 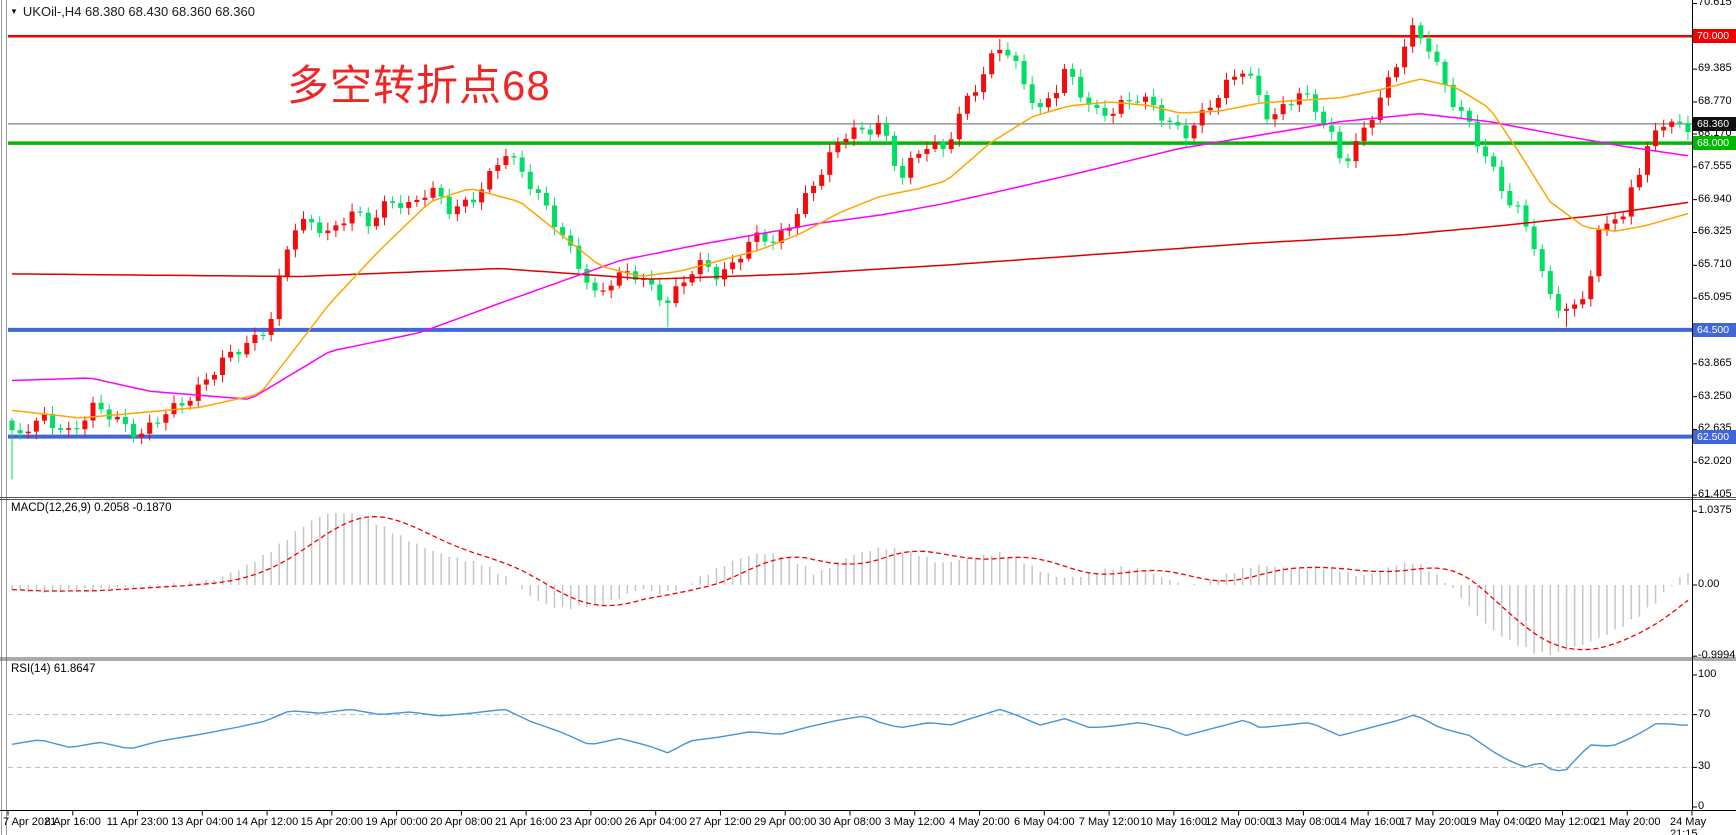 What do you see at coordinates (396, 822) in the screenshot?
I see `time-axis-label: 19 Apr 00:00` at bounding box center [396, 822].